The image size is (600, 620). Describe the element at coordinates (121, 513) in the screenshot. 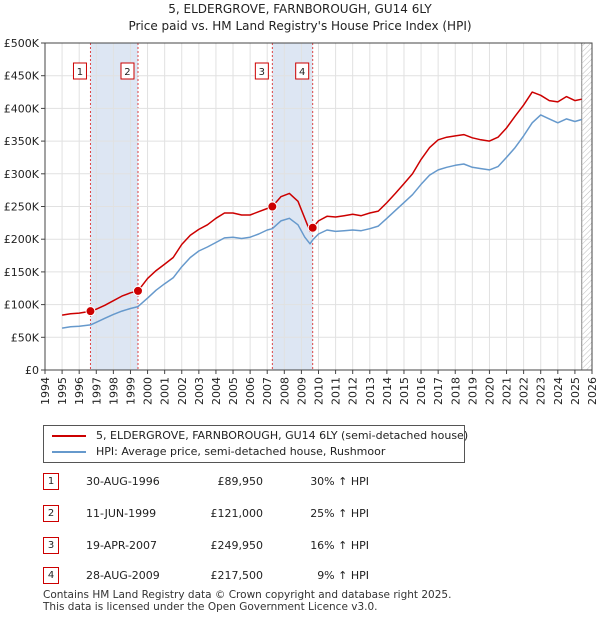

I see `sale-date: 11-JUN-1999` at that location.